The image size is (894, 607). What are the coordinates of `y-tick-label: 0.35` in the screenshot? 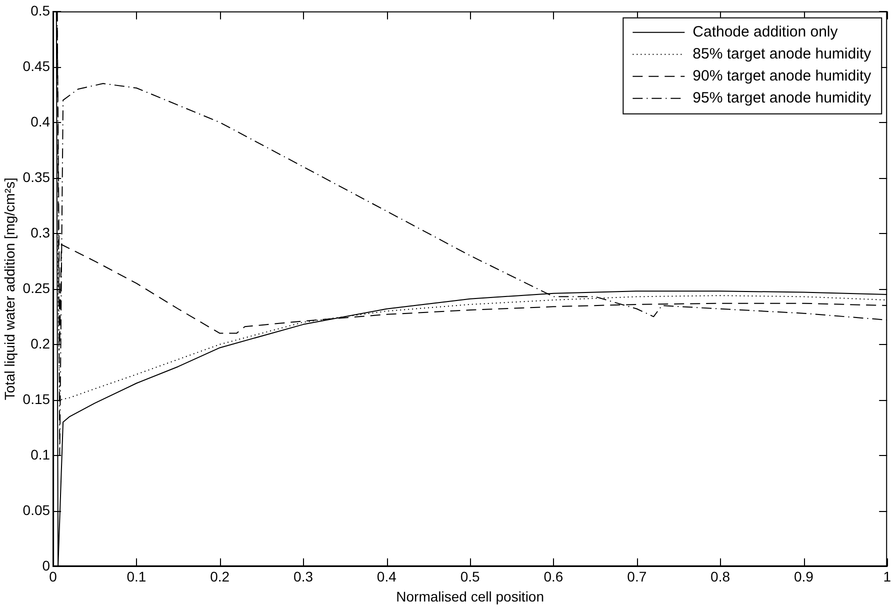 It's located at (36, 176).